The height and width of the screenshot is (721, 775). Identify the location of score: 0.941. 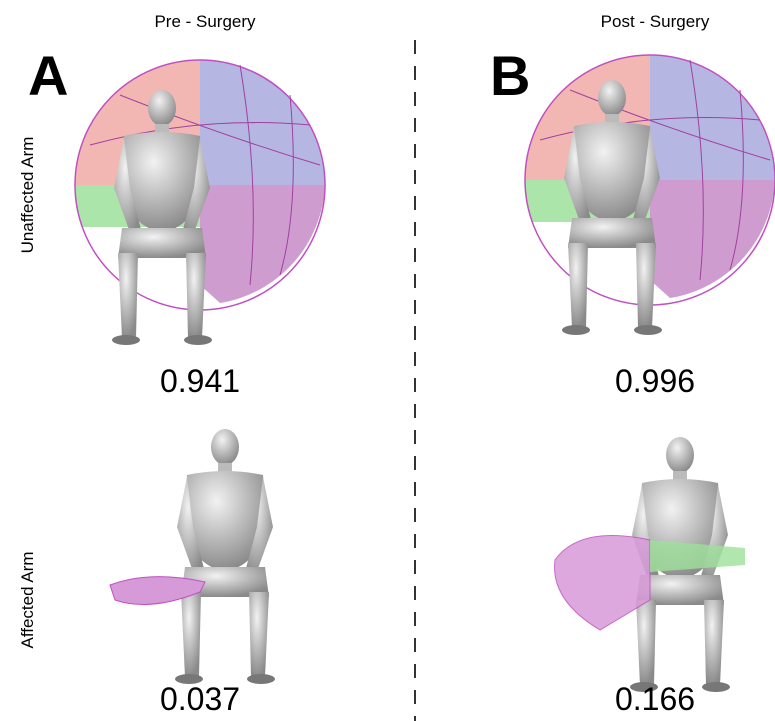
(200, 381).